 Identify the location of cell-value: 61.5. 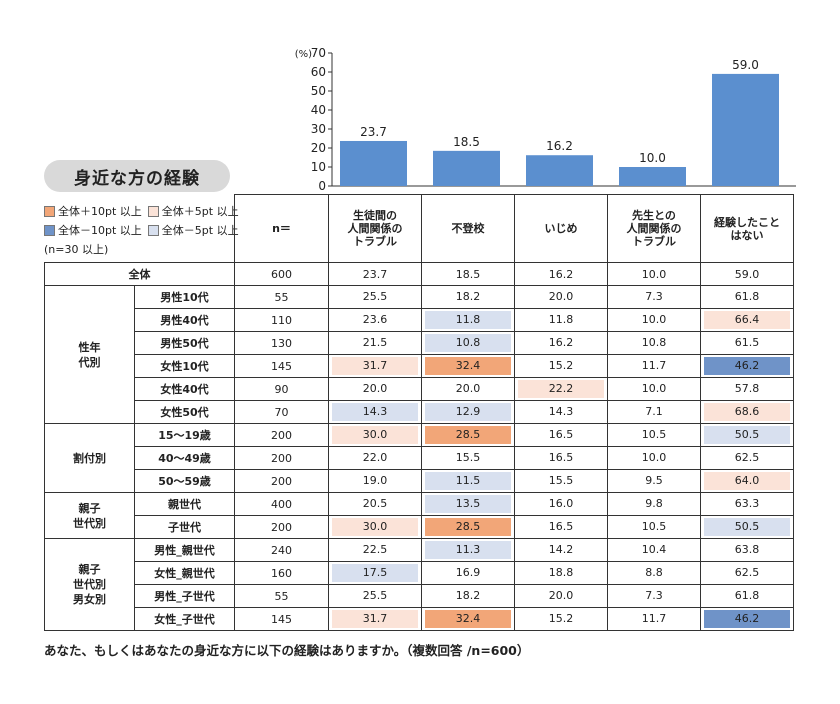
(747, 343).